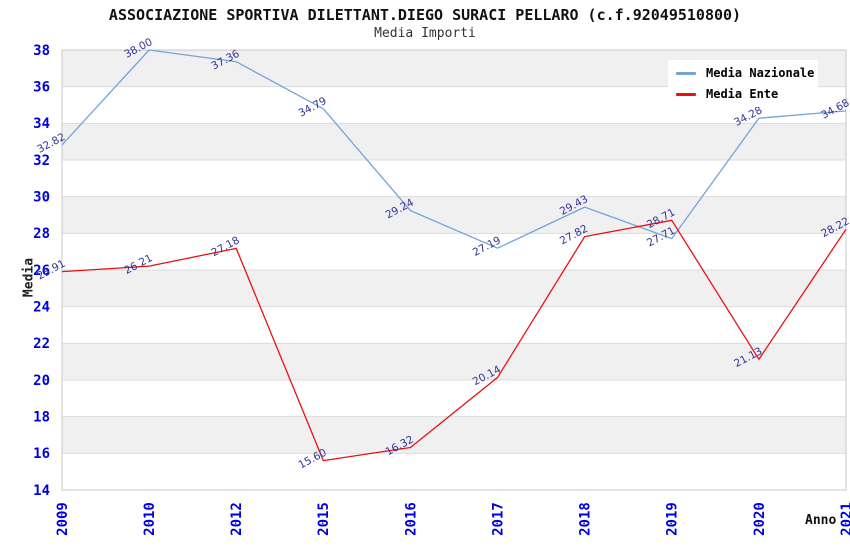 This screenshot has height=550, width=850. I want to click on legend-label-media-ente: Media Ente, so click(742, 94).